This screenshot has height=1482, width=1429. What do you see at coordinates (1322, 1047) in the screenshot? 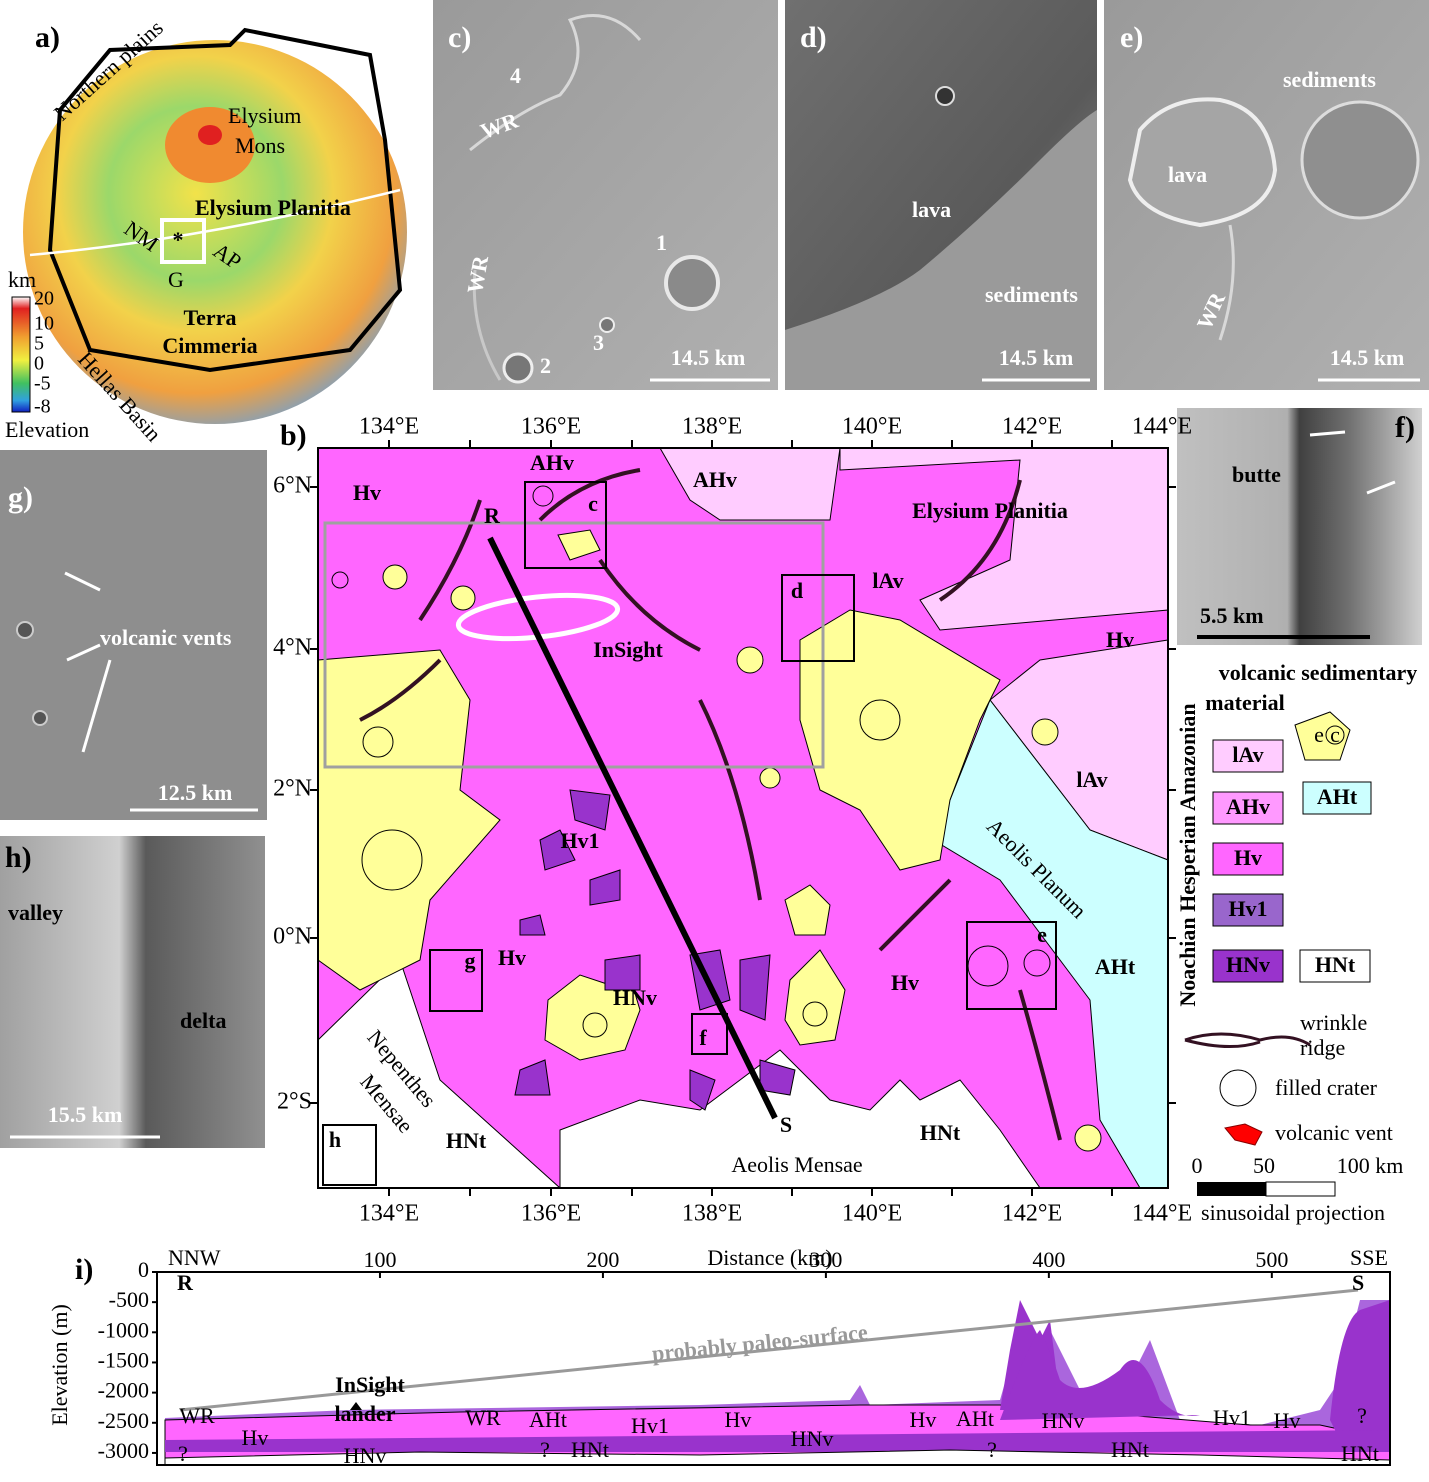
I see `legend-text: ridge` at bounding box center [1322, 1047].